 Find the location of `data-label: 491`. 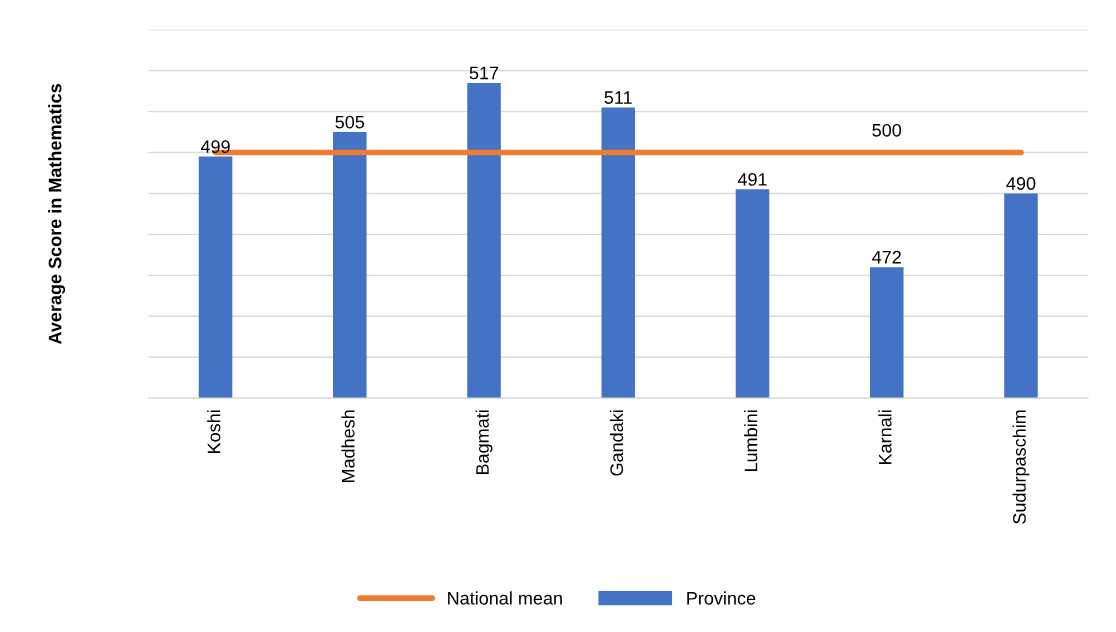

data-label: 491 is located at coordinates (752, 179).